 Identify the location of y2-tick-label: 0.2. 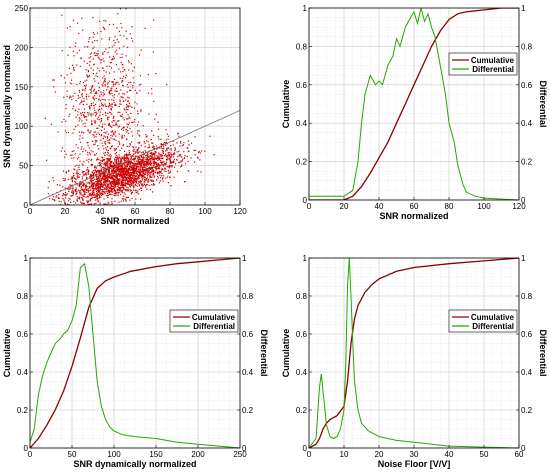
(248, 410).